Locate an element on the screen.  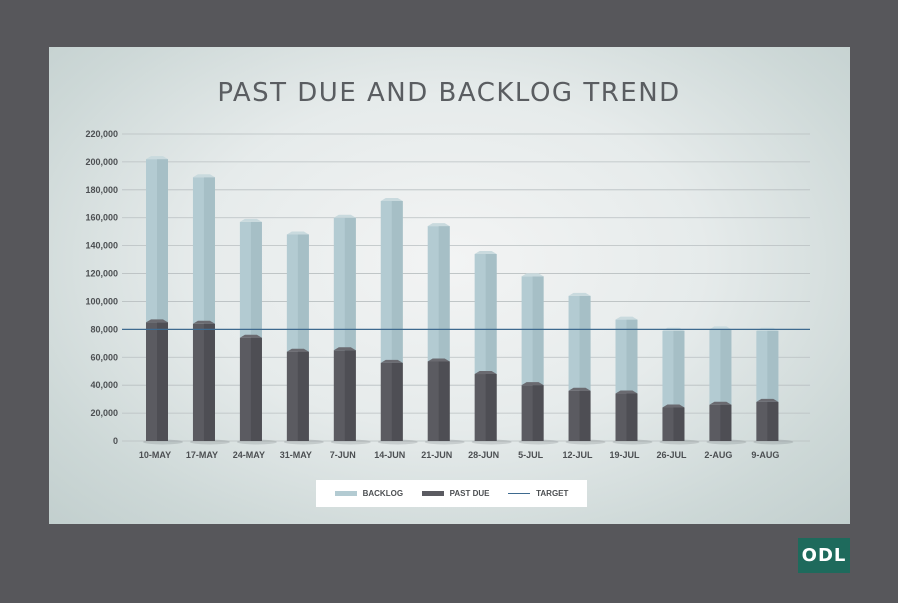
legend-item-past-due: PAST DUE is located at coordinates (455, 493).